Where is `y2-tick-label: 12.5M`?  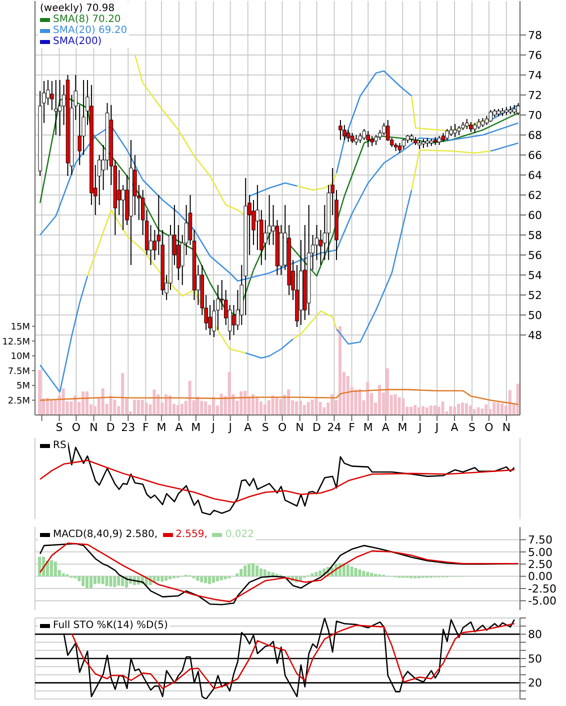 y2-tick-label: 12.5M is located at coordinates (16, 342).